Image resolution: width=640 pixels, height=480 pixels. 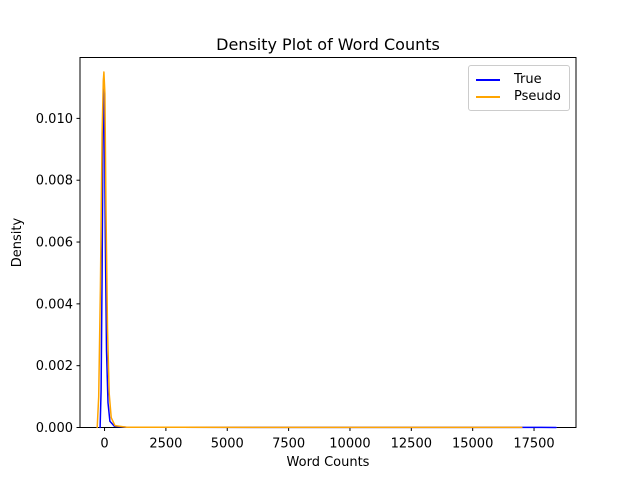 I want to click on y-tick-label: 0.000, so click(x=54, y=428).